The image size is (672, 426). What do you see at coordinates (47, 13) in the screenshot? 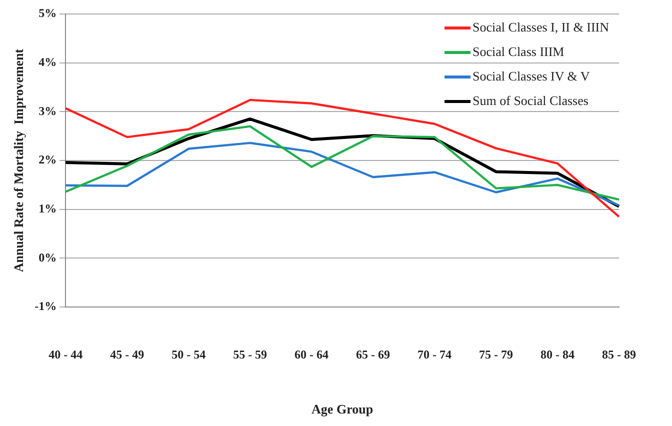
I see `y-tick-label: 5%` at bounding box center [47, 13].